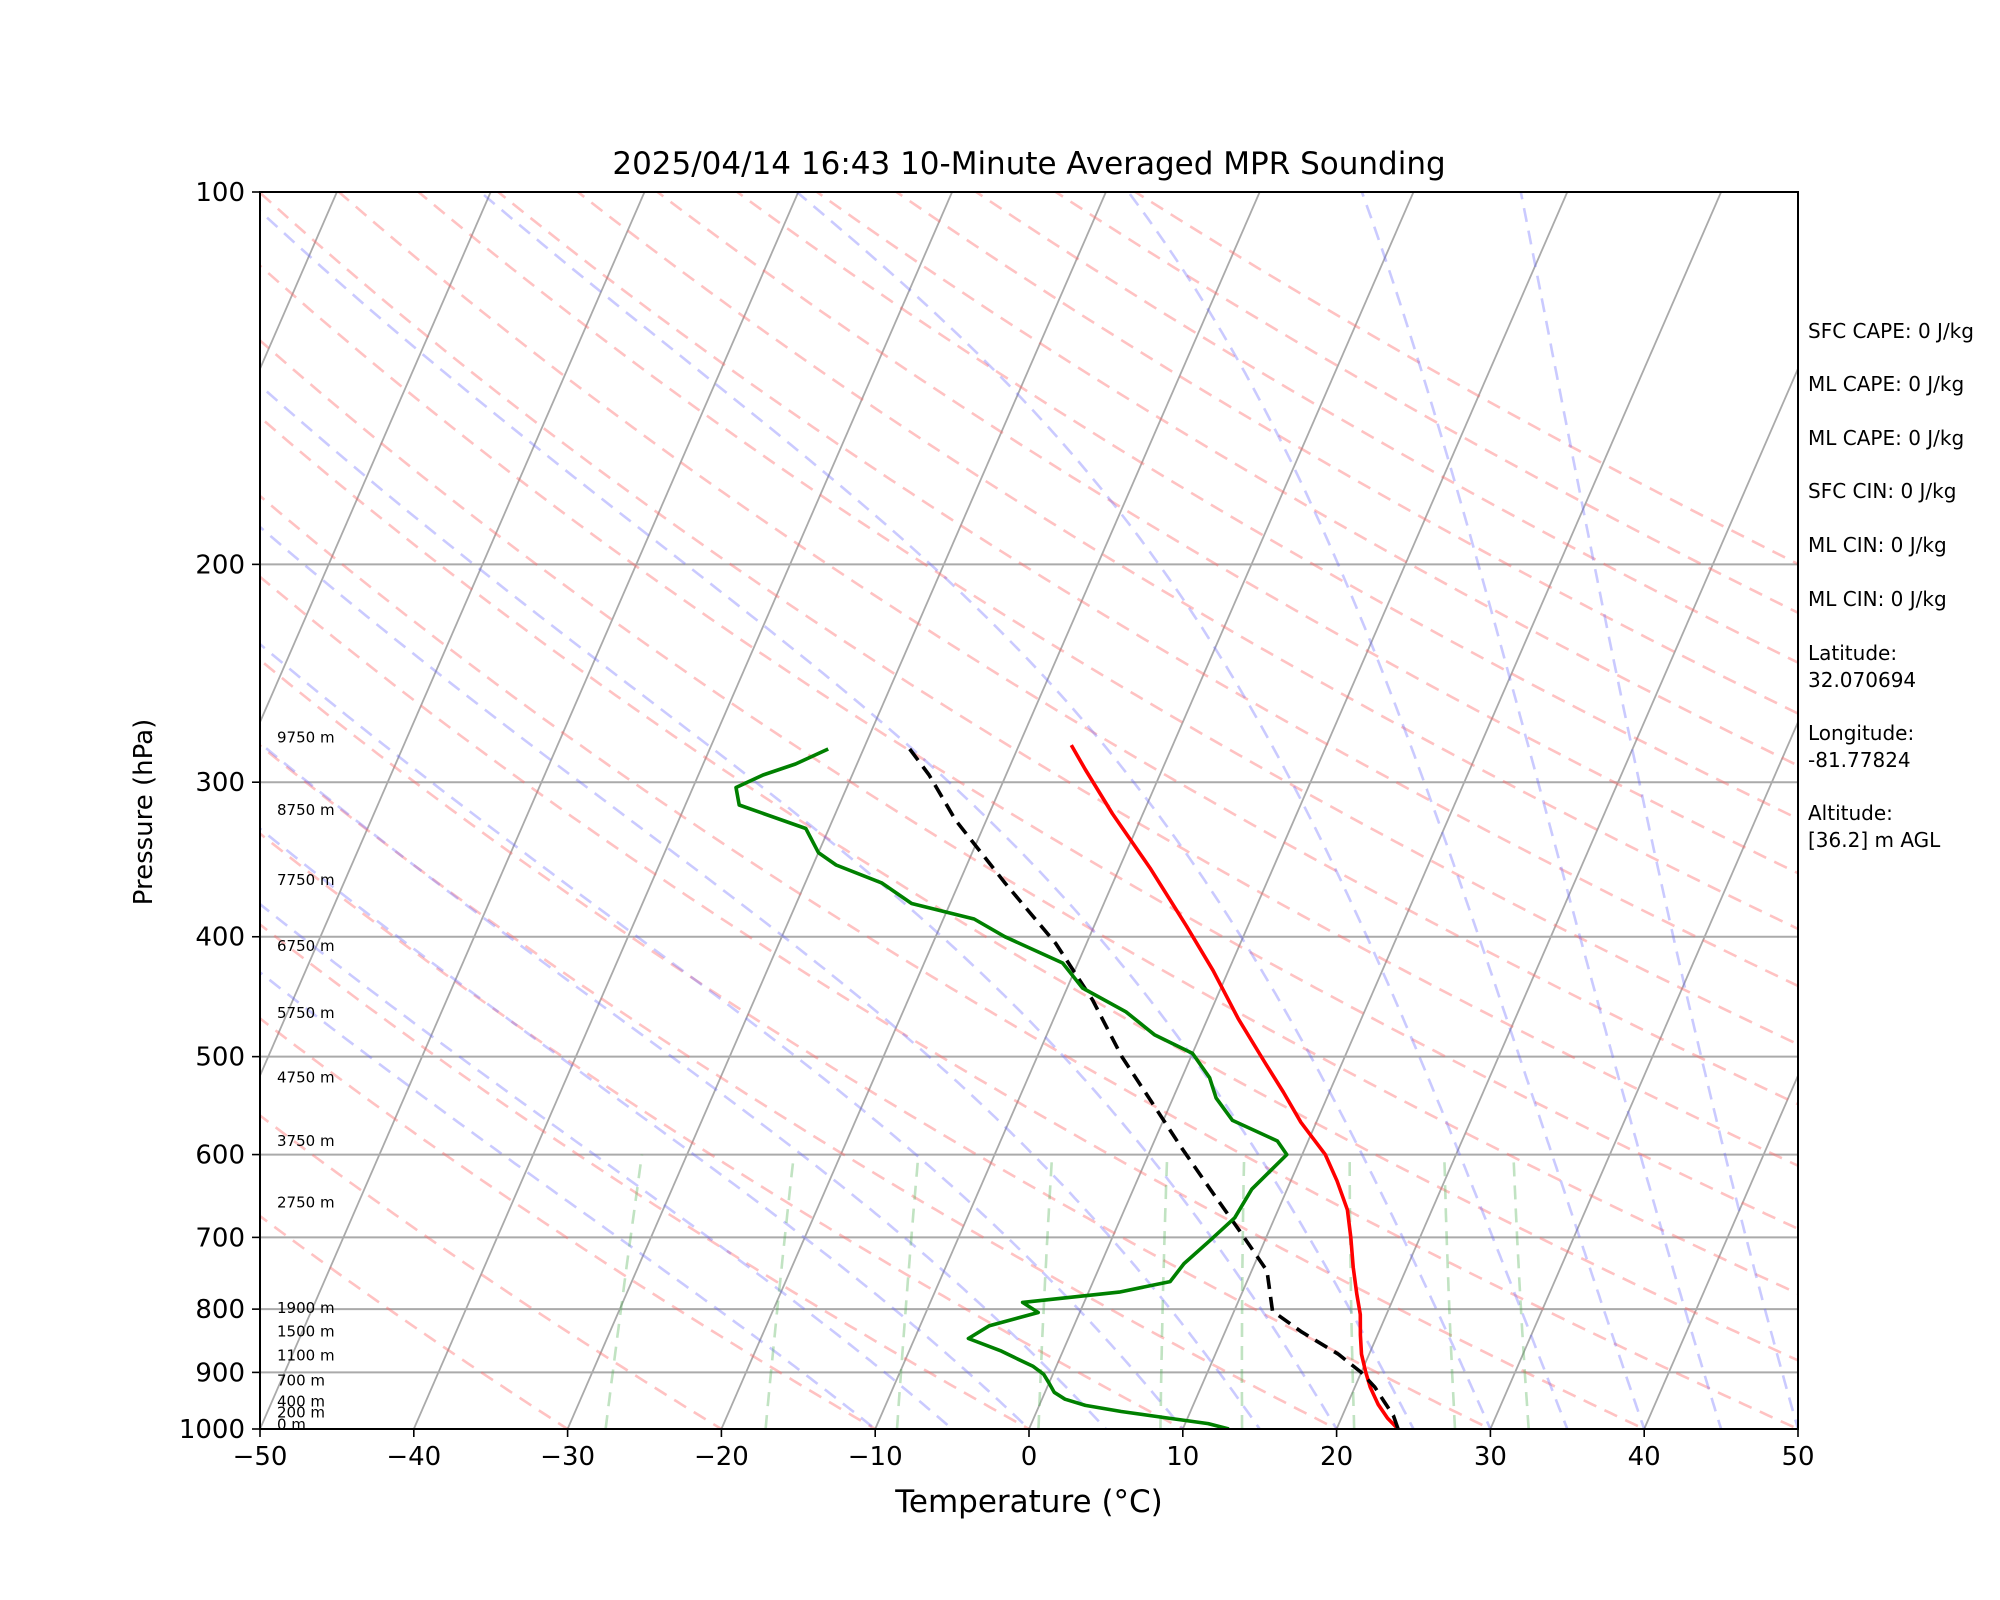 Image resolution: width=2000 pixels, height=1600 pixels. Describe the element at coordinates (220, 1058) in the screenshot. I see `y-tick-label: 500` at that location.